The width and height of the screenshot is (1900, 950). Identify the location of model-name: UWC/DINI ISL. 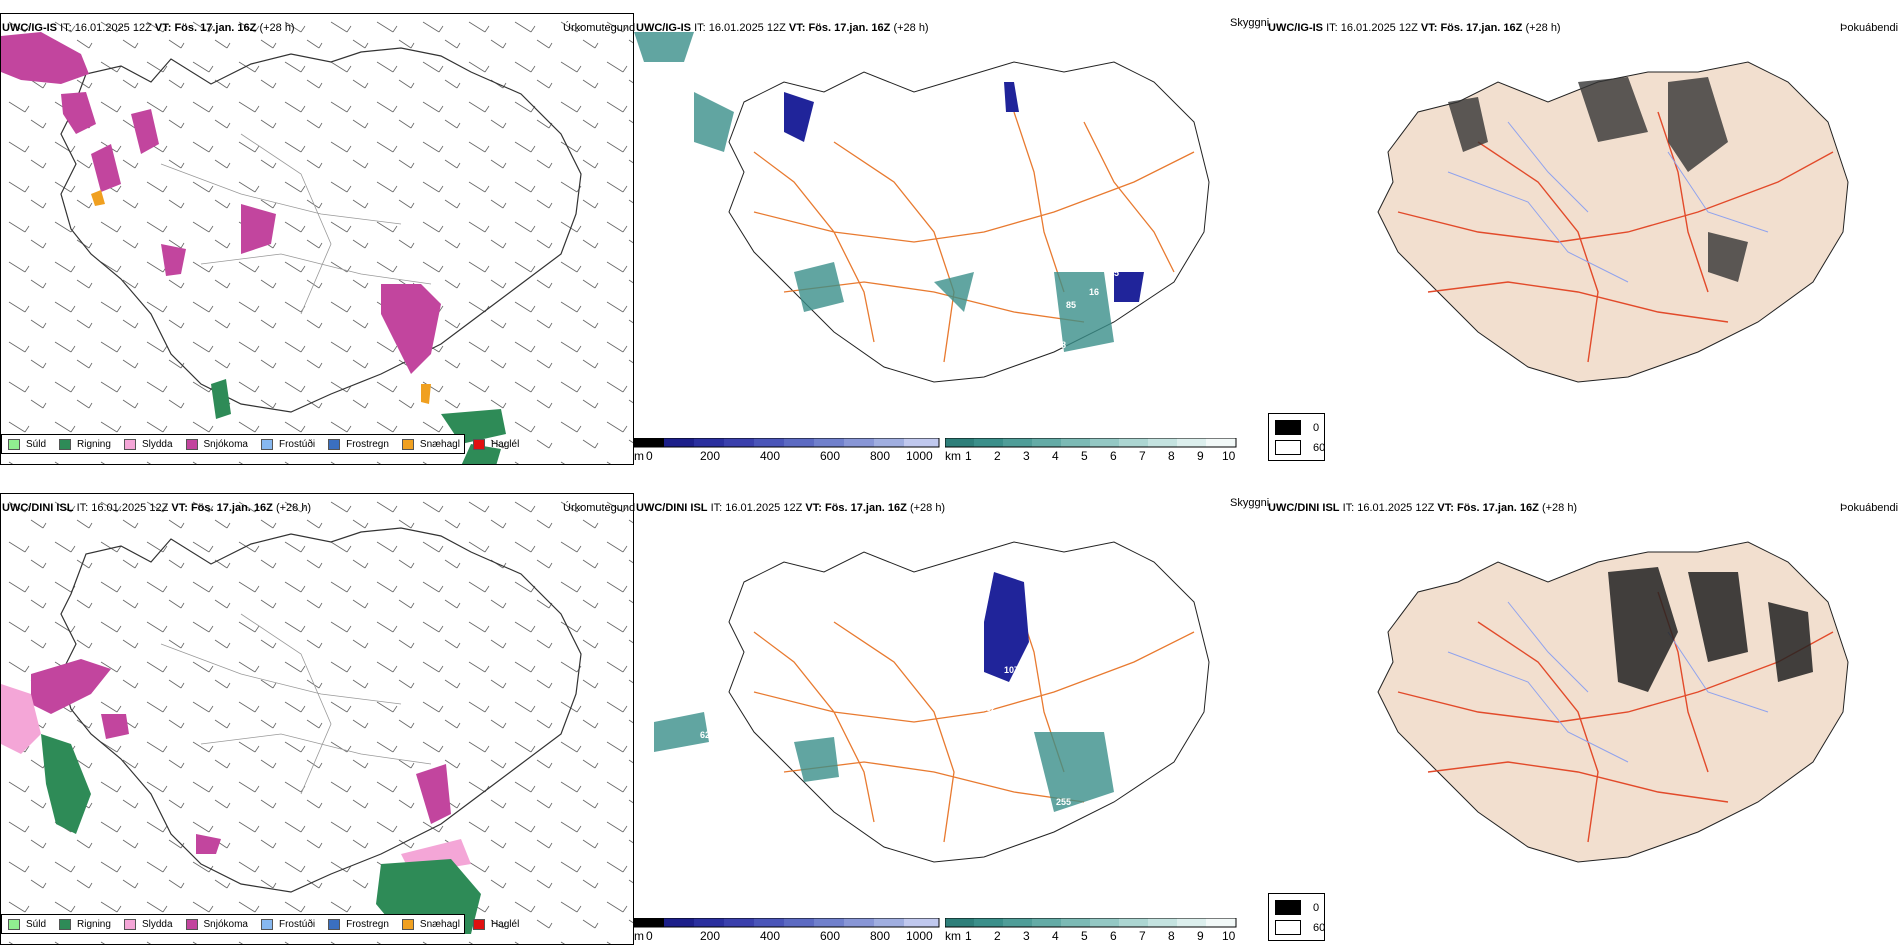
(1304, 508).